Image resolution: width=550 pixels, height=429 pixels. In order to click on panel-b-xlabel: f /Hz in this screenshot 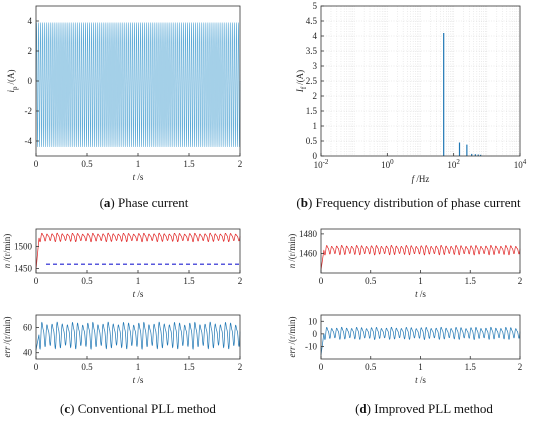, I will do `click(421, 179)`.